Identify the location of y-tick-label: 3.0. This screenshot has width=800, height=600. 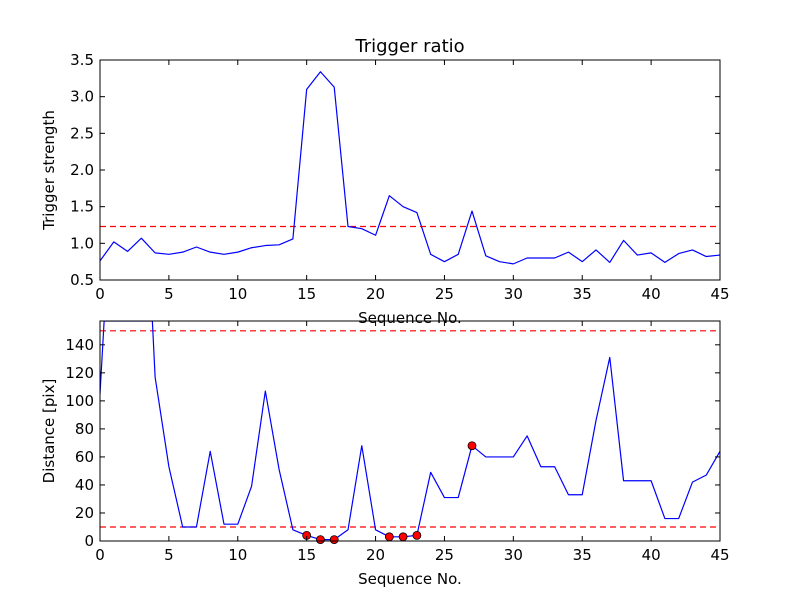
(82, 97).